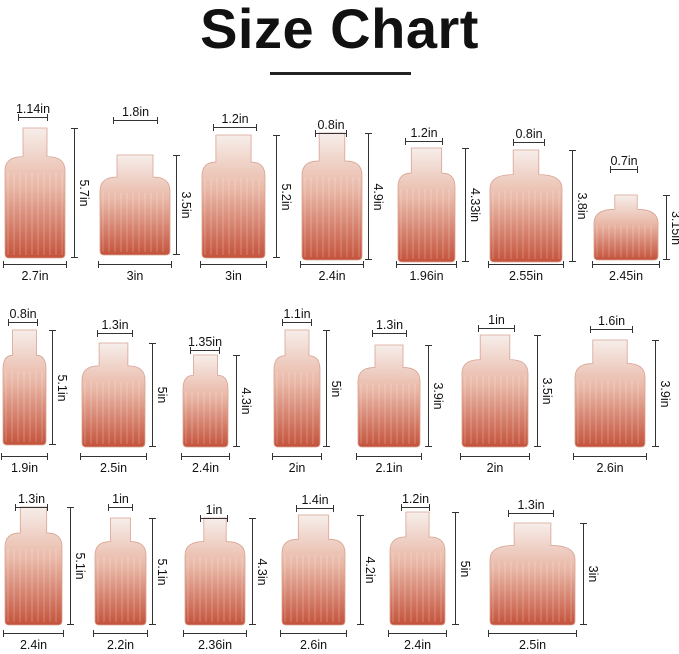  Describe the element at coordinates (205, 342) in the screenshot. I see `opening-label: 1.35in` at that location.